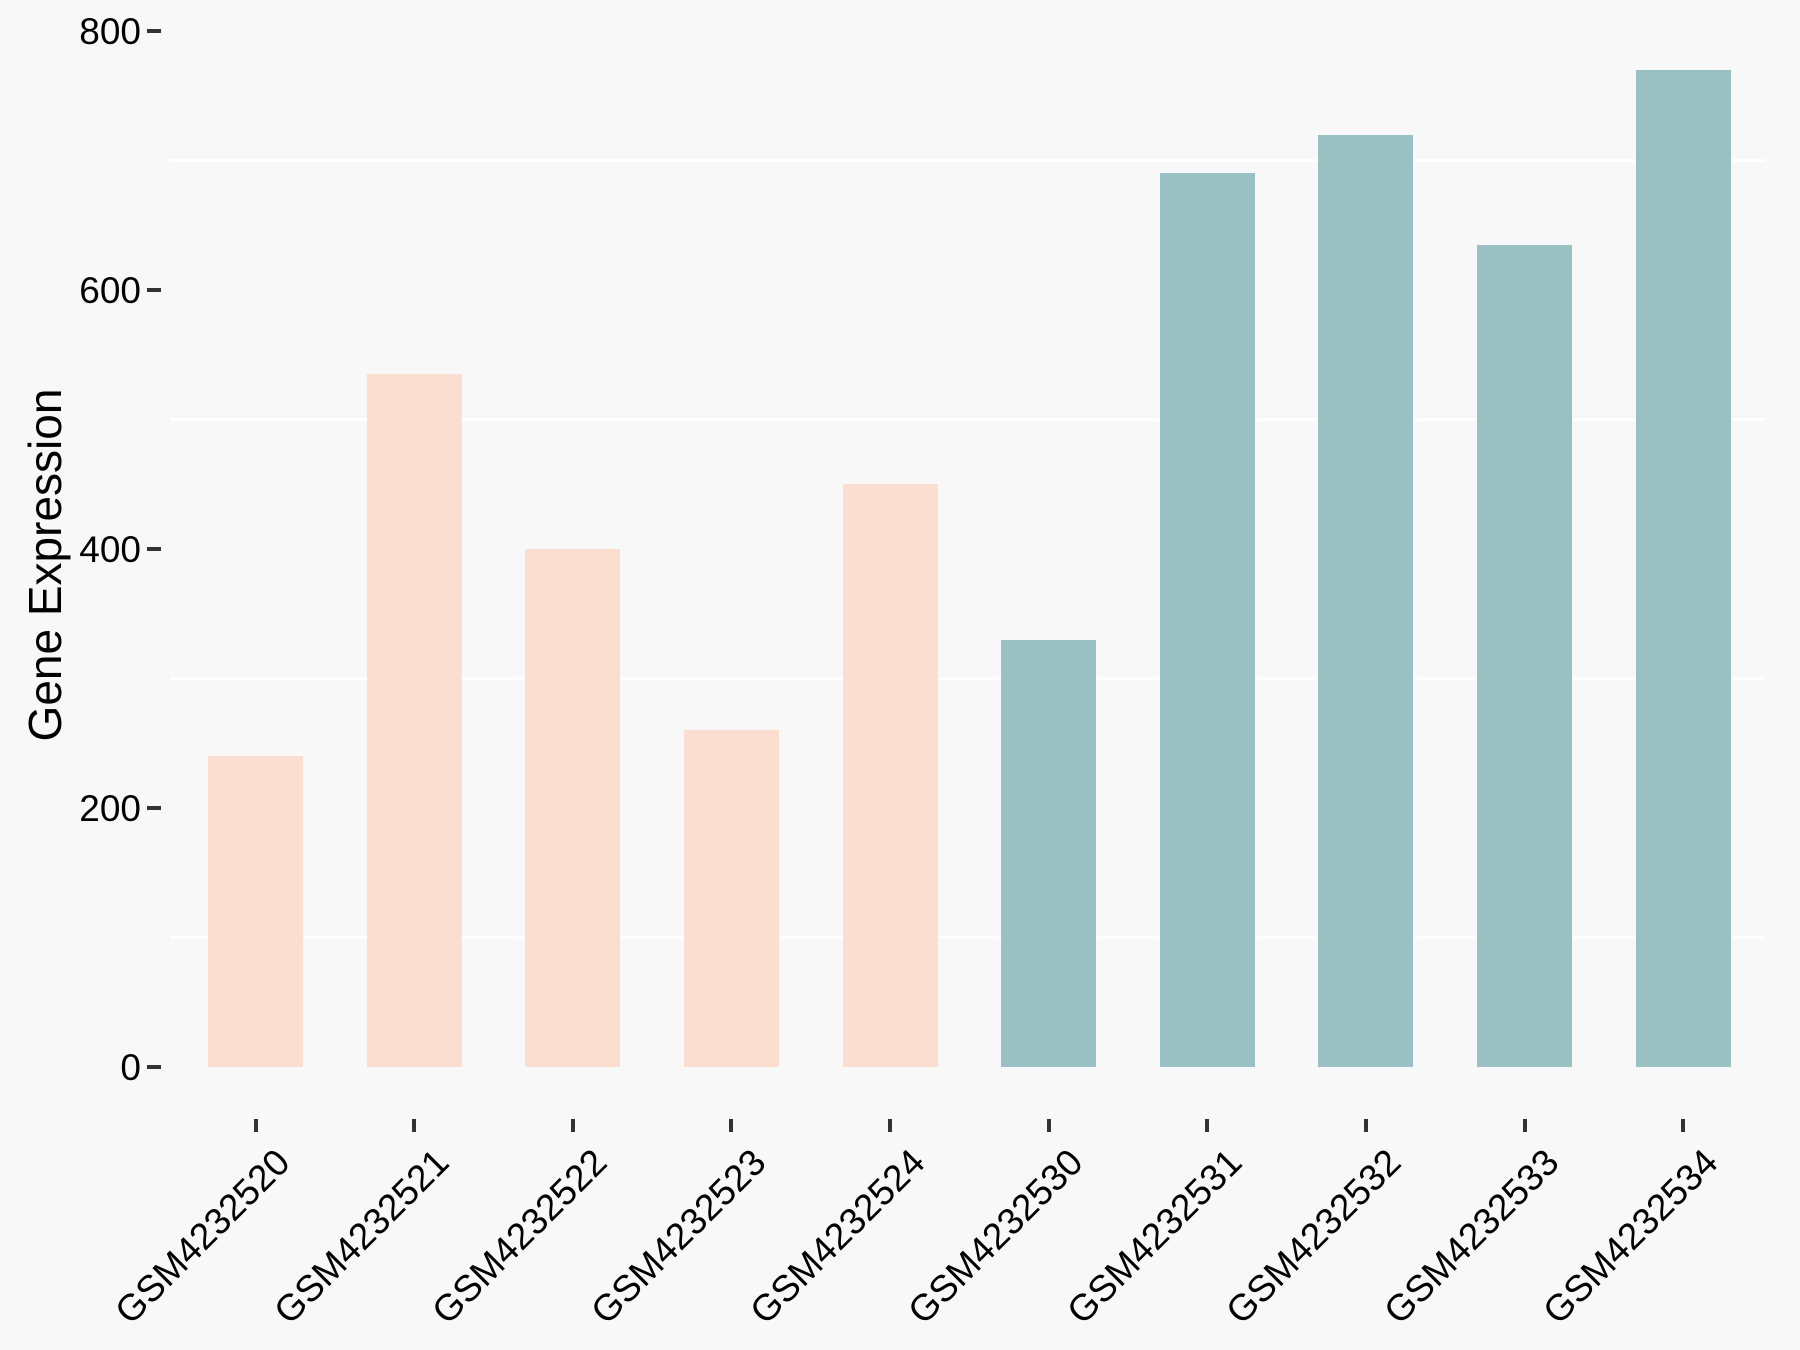  What do you see at coordinates (1365, 1125) in the screenshot?
I see `x-tick-mark-GSM4232532` at bounding box center [1365, 1125].